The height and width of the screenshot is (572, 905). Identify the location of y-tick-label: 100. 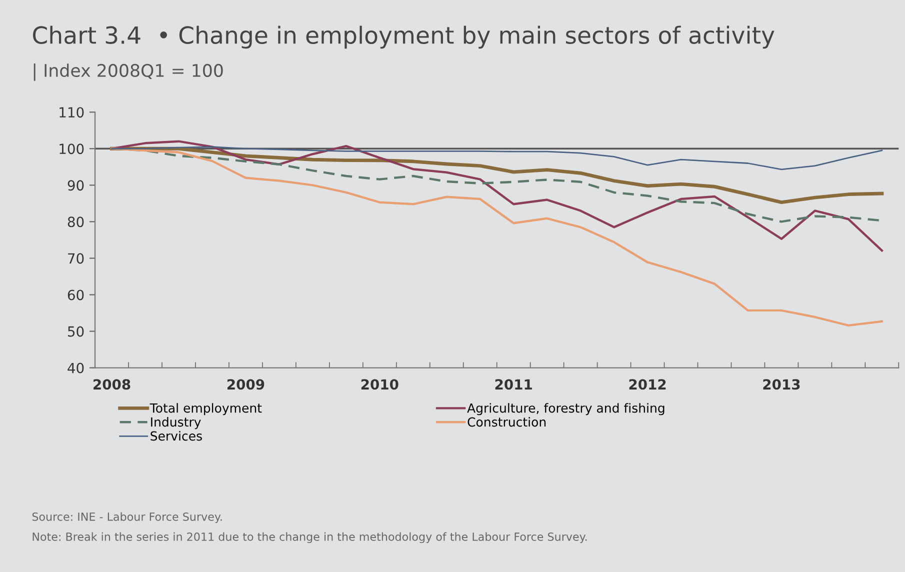
(72, 149).